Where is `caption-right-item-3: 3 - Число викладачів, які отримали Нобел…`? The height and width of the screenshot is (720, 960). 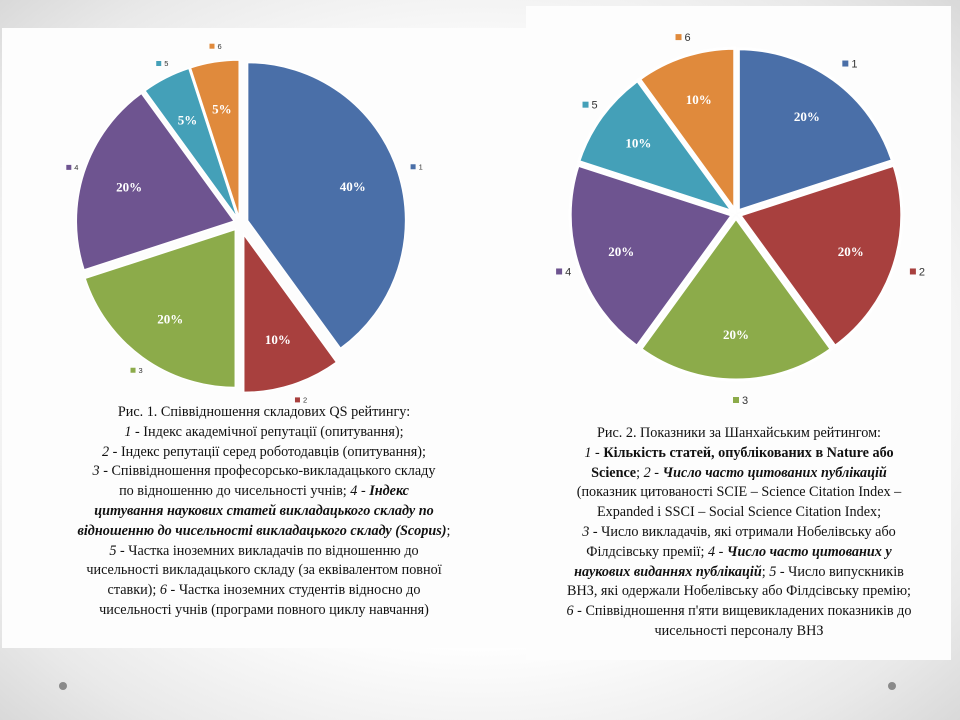 caption-right-item-3: 3 - Число викладачів, які отримали Нобел… is located at coordinates (739, 531).